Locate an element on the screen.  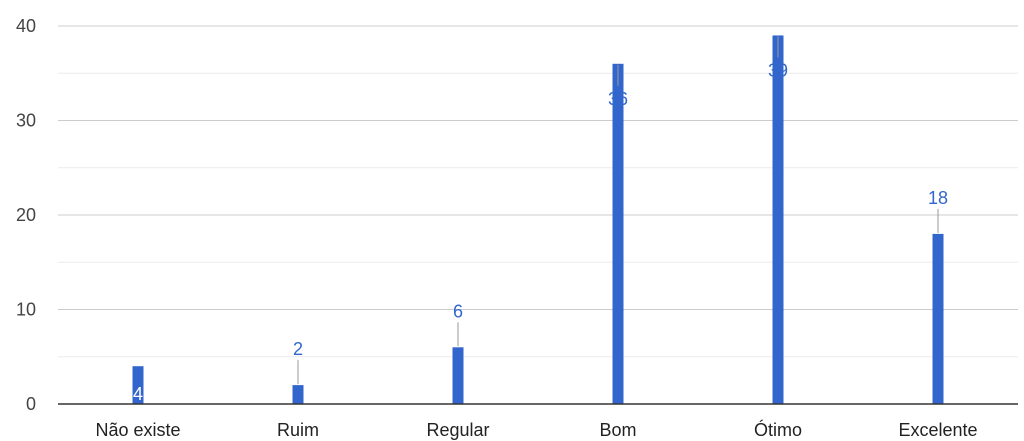
y-axis-tick-labels: 0 10 20 30 40 is located at coordinates (26, 215).